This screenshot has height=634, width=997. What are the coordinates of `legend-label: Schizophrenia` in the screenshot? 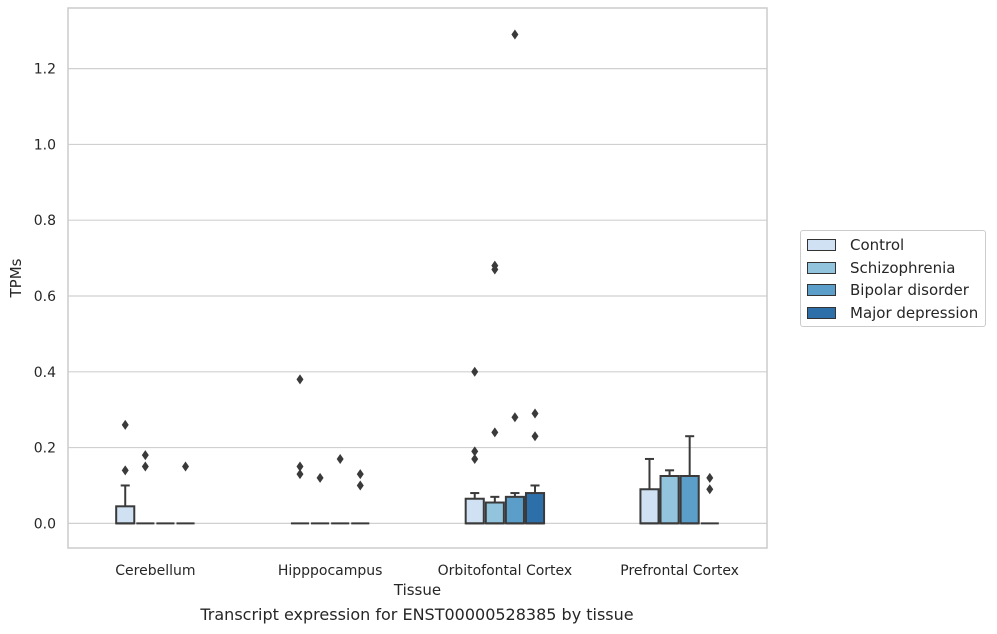 It's located at (903, 267).